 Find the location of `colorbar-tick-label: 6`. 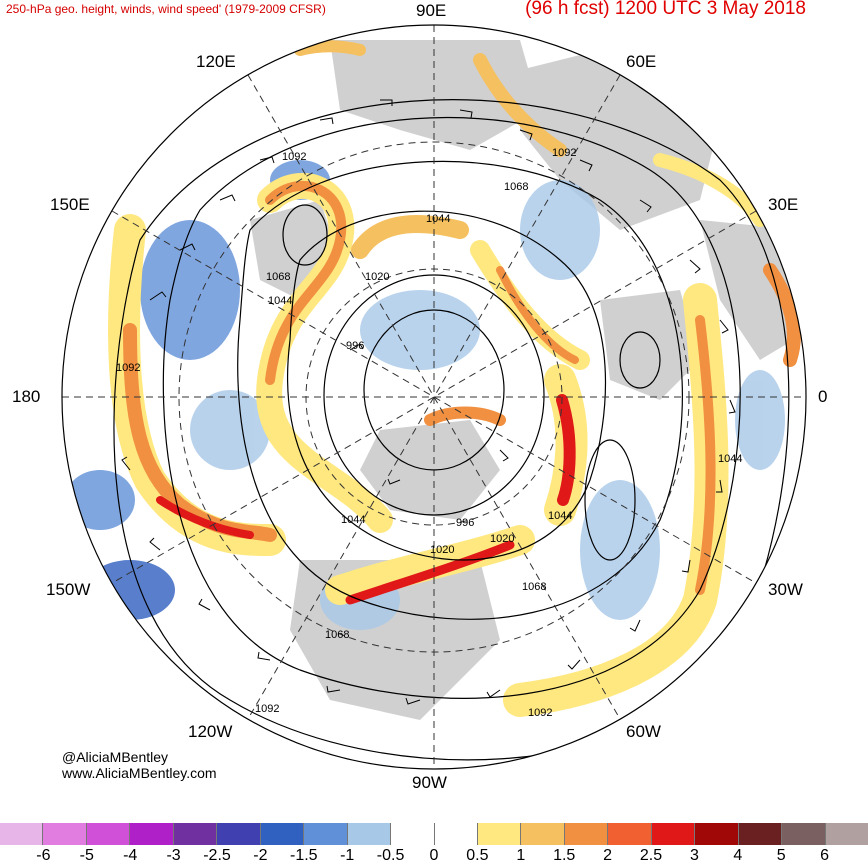

colorbar-tick-label: 6 is located at coordinates (825, 855).